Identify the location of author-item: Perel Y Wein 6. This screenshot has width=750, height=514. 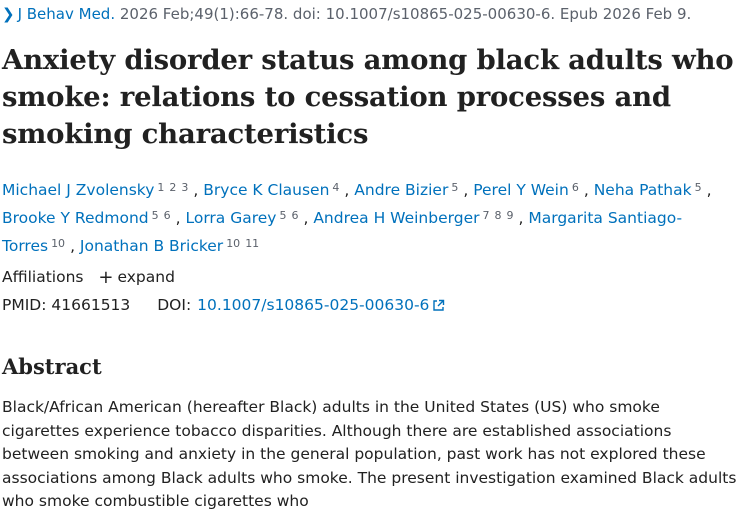
(528, 190).